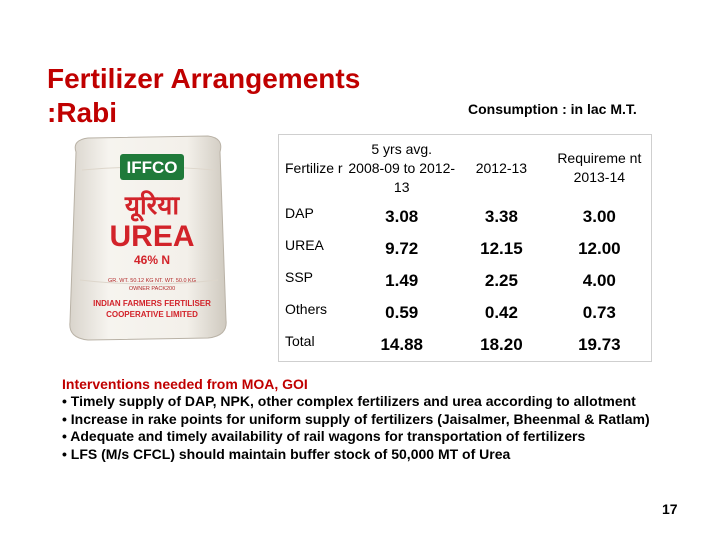 This screenshot has height=540, width=720. Describe the element at coordinates (152, 289) in the screenshot. I see `bag-pack-text: OWNER PACK200` at that location.